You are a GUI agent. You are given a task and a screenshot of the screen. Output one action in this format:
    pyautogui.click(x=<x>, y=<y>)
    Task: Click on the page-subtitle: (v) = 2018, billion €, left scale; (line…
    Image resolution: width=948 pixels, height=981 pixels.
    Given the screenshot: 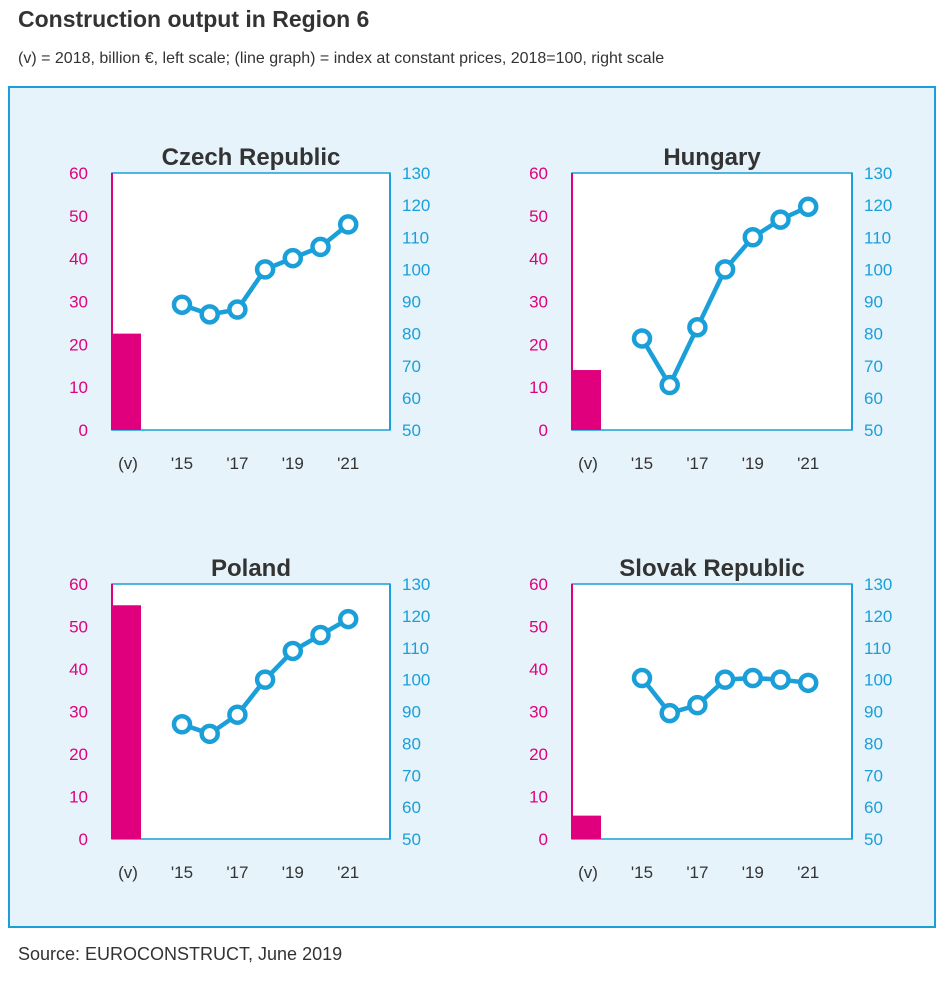 What is the action you would take?
    pyautogui.click(x=341, y=58)
    